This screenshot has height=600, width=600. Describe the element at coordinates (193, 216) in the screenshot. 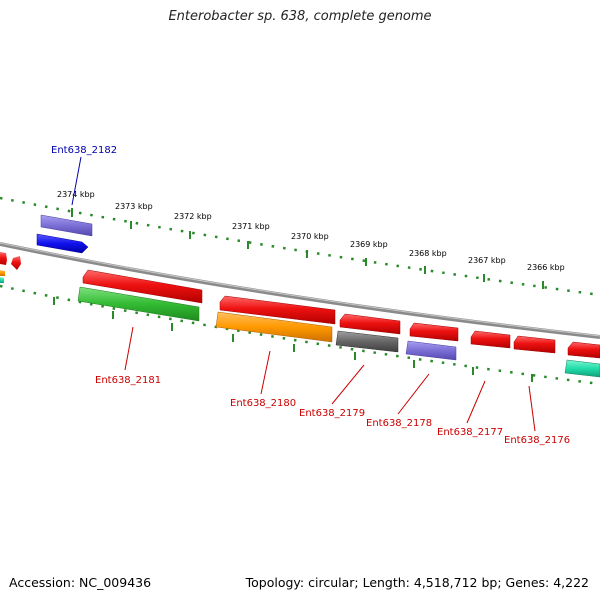

I see `scale-label: 2372 kbp` at that location.